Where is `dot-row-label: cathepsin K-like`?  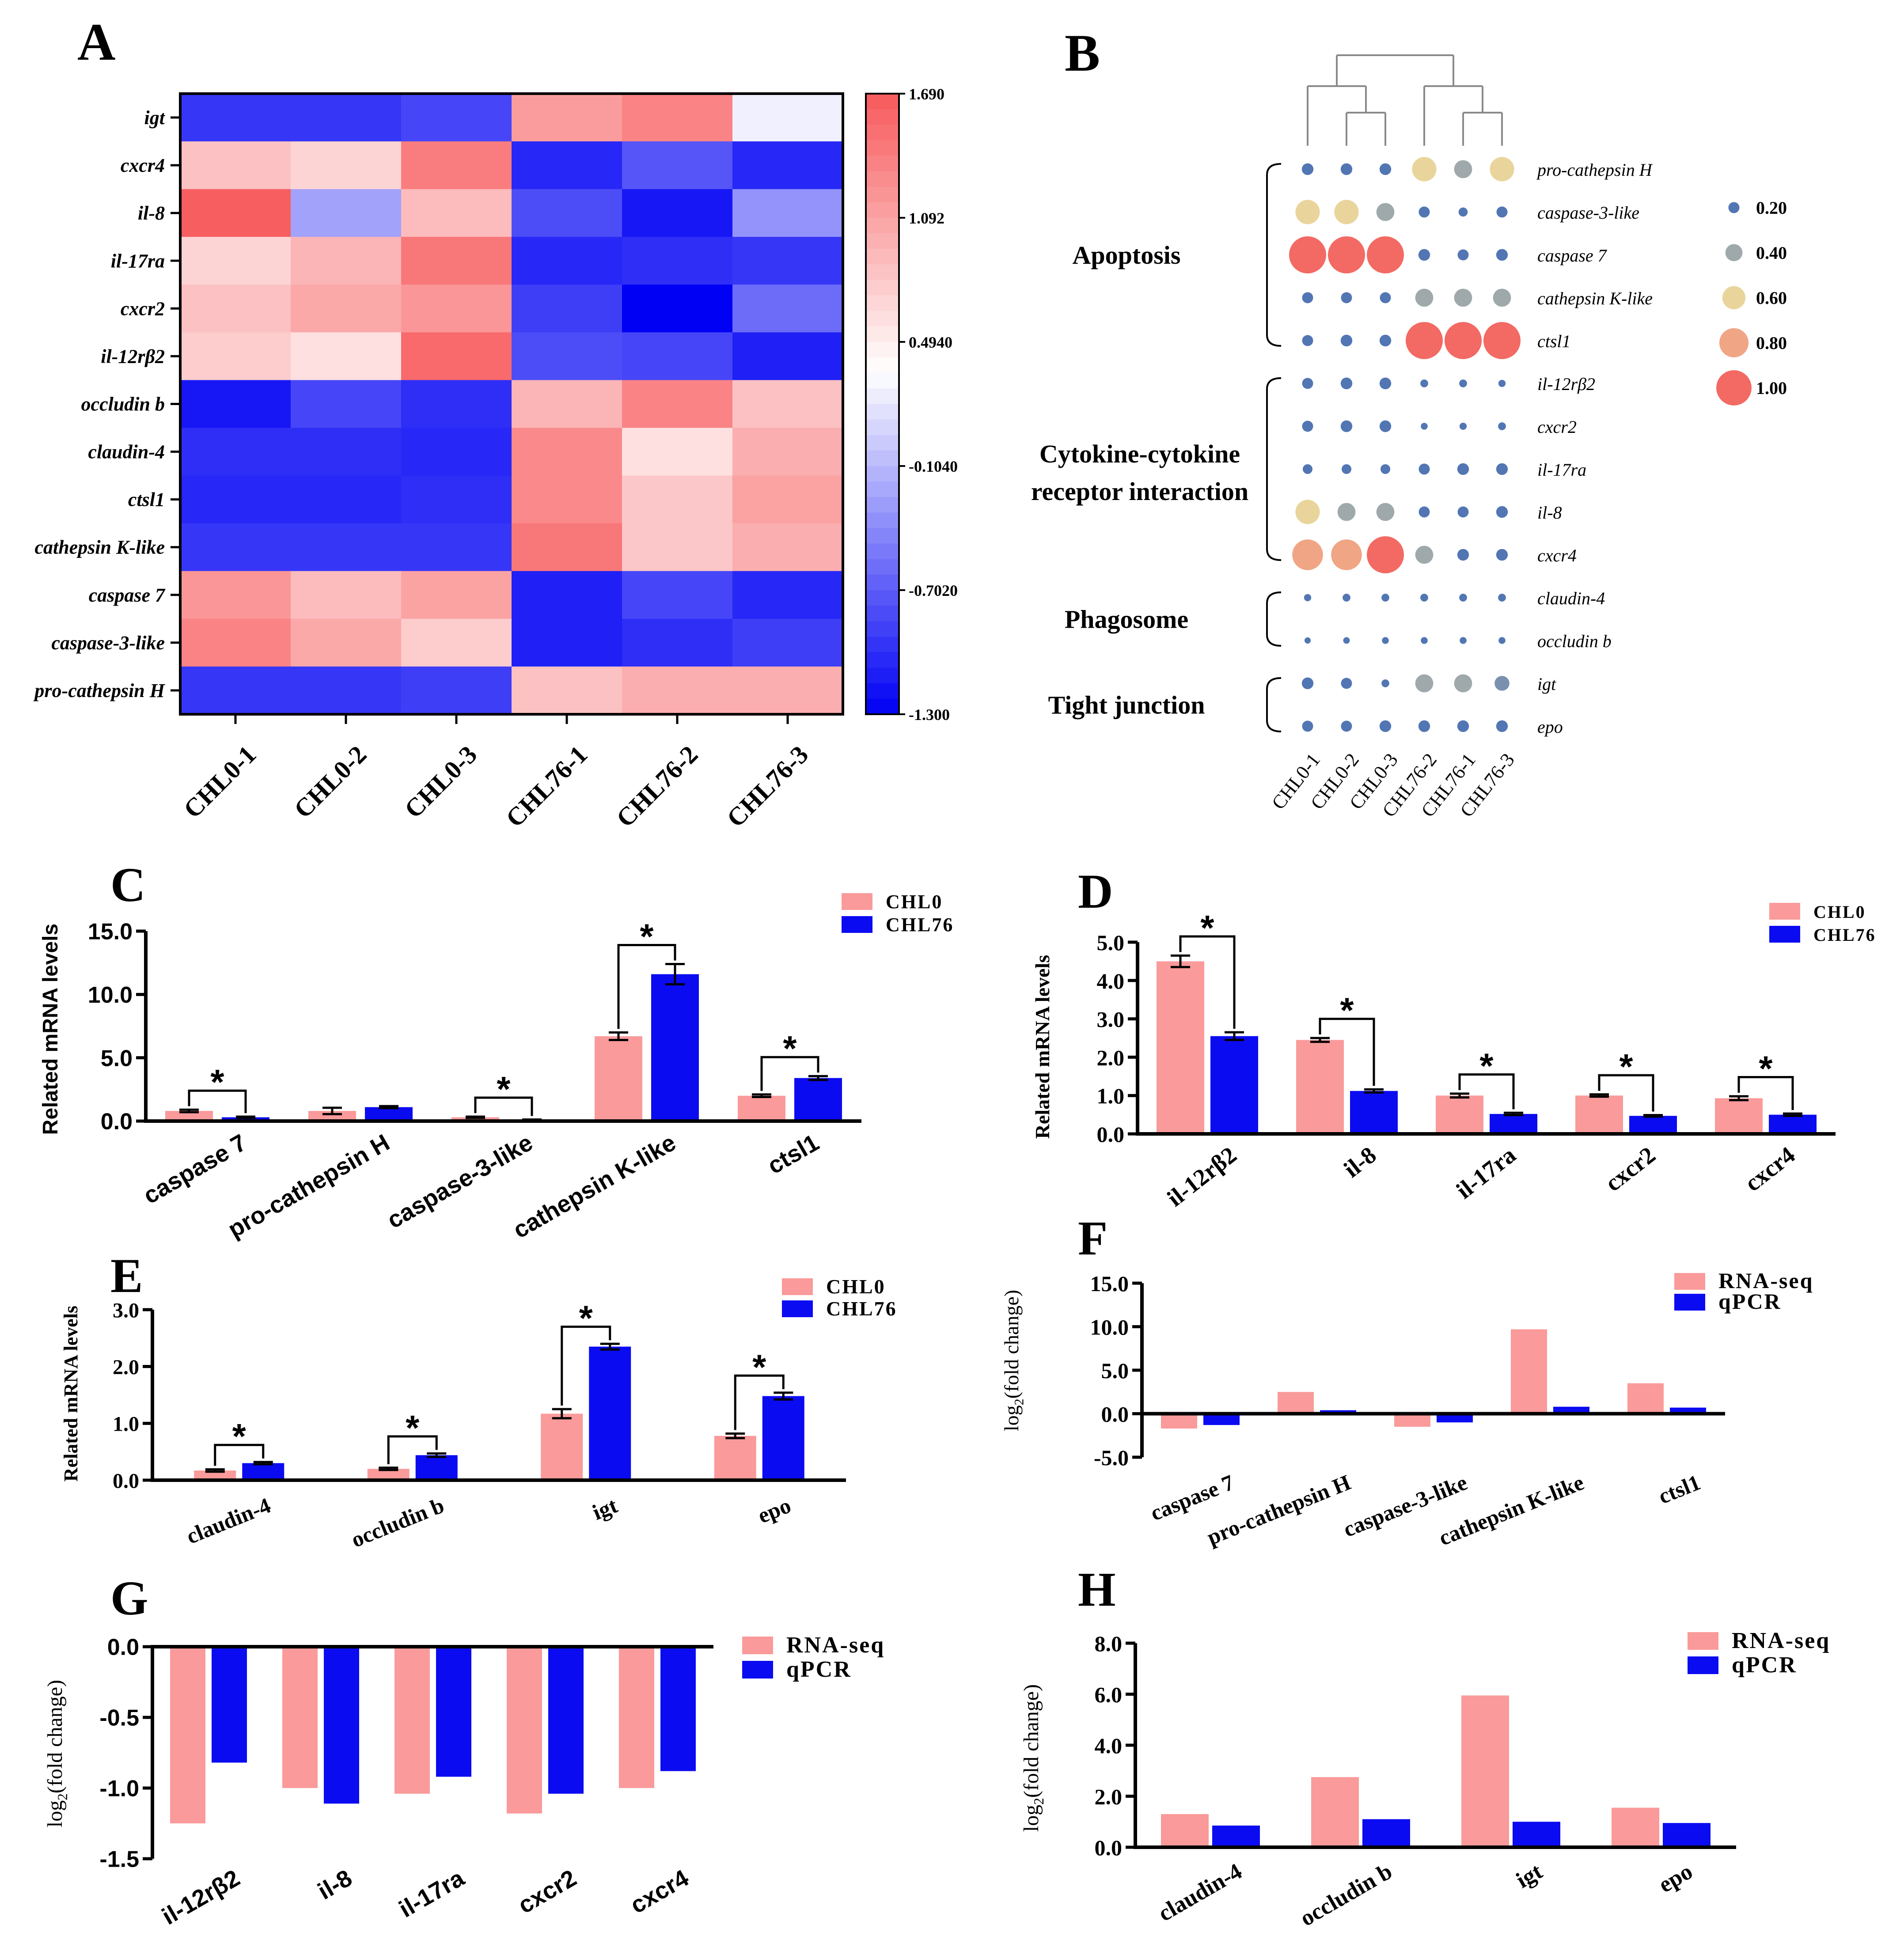
dot-row-label: cathepsin K-like is located at coordinates (1595, 298).